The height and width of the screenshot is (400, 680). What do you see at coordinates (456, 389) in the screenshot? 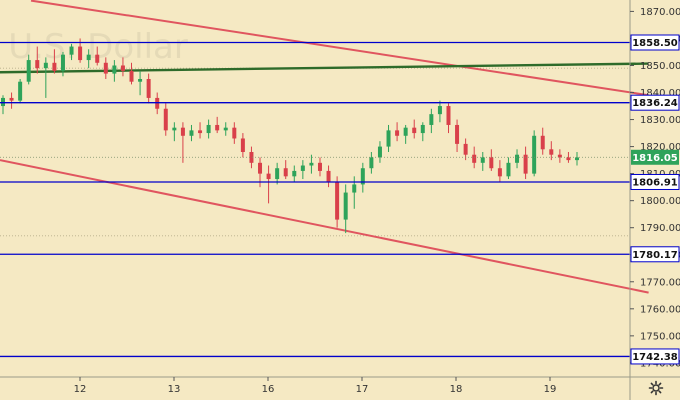
I see `x-tick-label: 18` at bounding box center [456, 389].